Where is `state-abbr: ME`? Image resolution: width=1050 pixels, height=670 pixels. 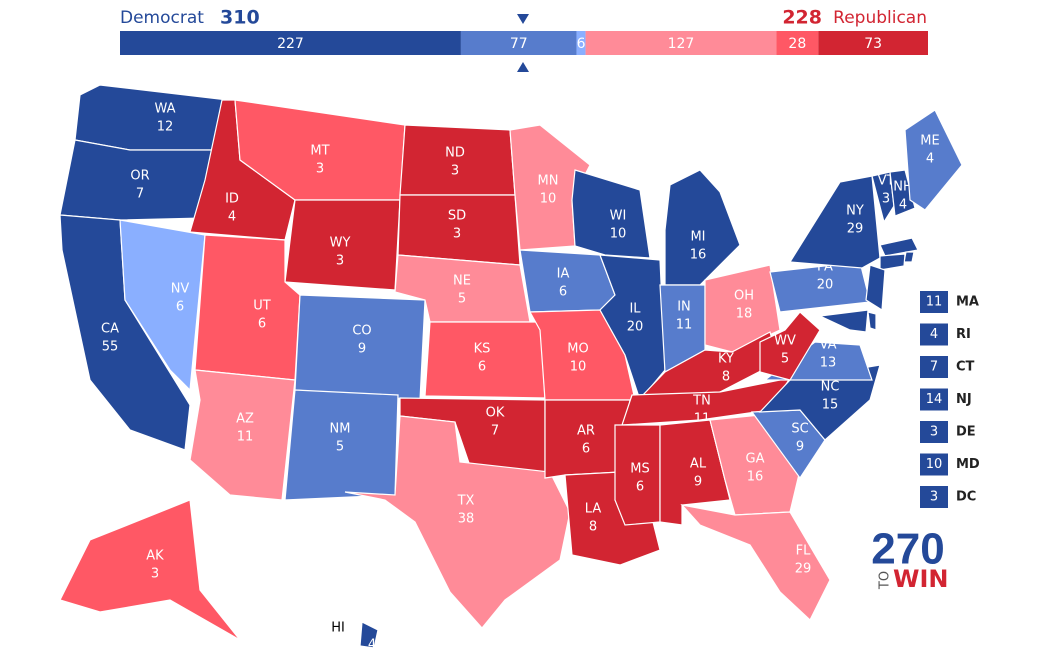
state-abbr: ME is located at coordinates (929, 141).